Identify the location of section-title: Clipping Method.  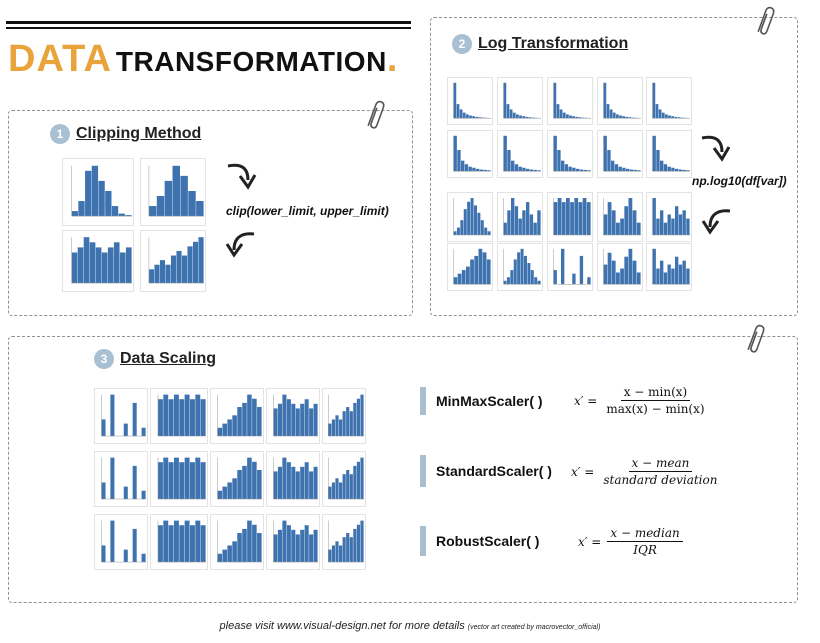
(139, 133).